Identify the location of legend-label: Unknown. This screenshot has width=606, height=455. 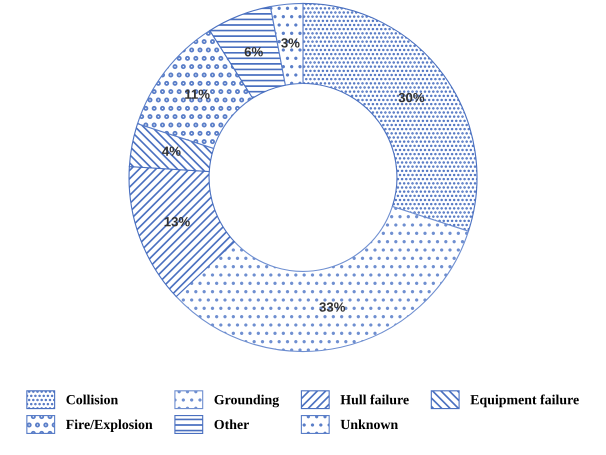
(369, 424).